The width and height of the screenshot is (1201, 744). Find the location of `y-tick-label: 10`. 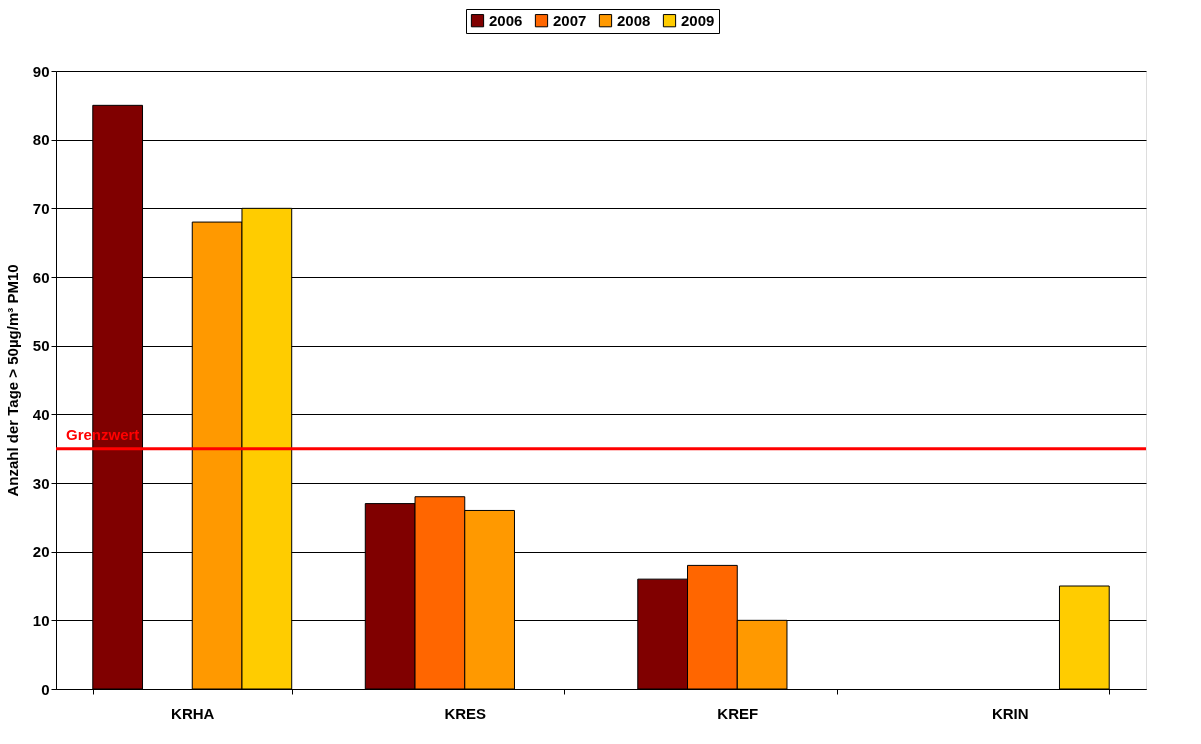

y-tick-label: 10 is located at coordinates (41, 620).